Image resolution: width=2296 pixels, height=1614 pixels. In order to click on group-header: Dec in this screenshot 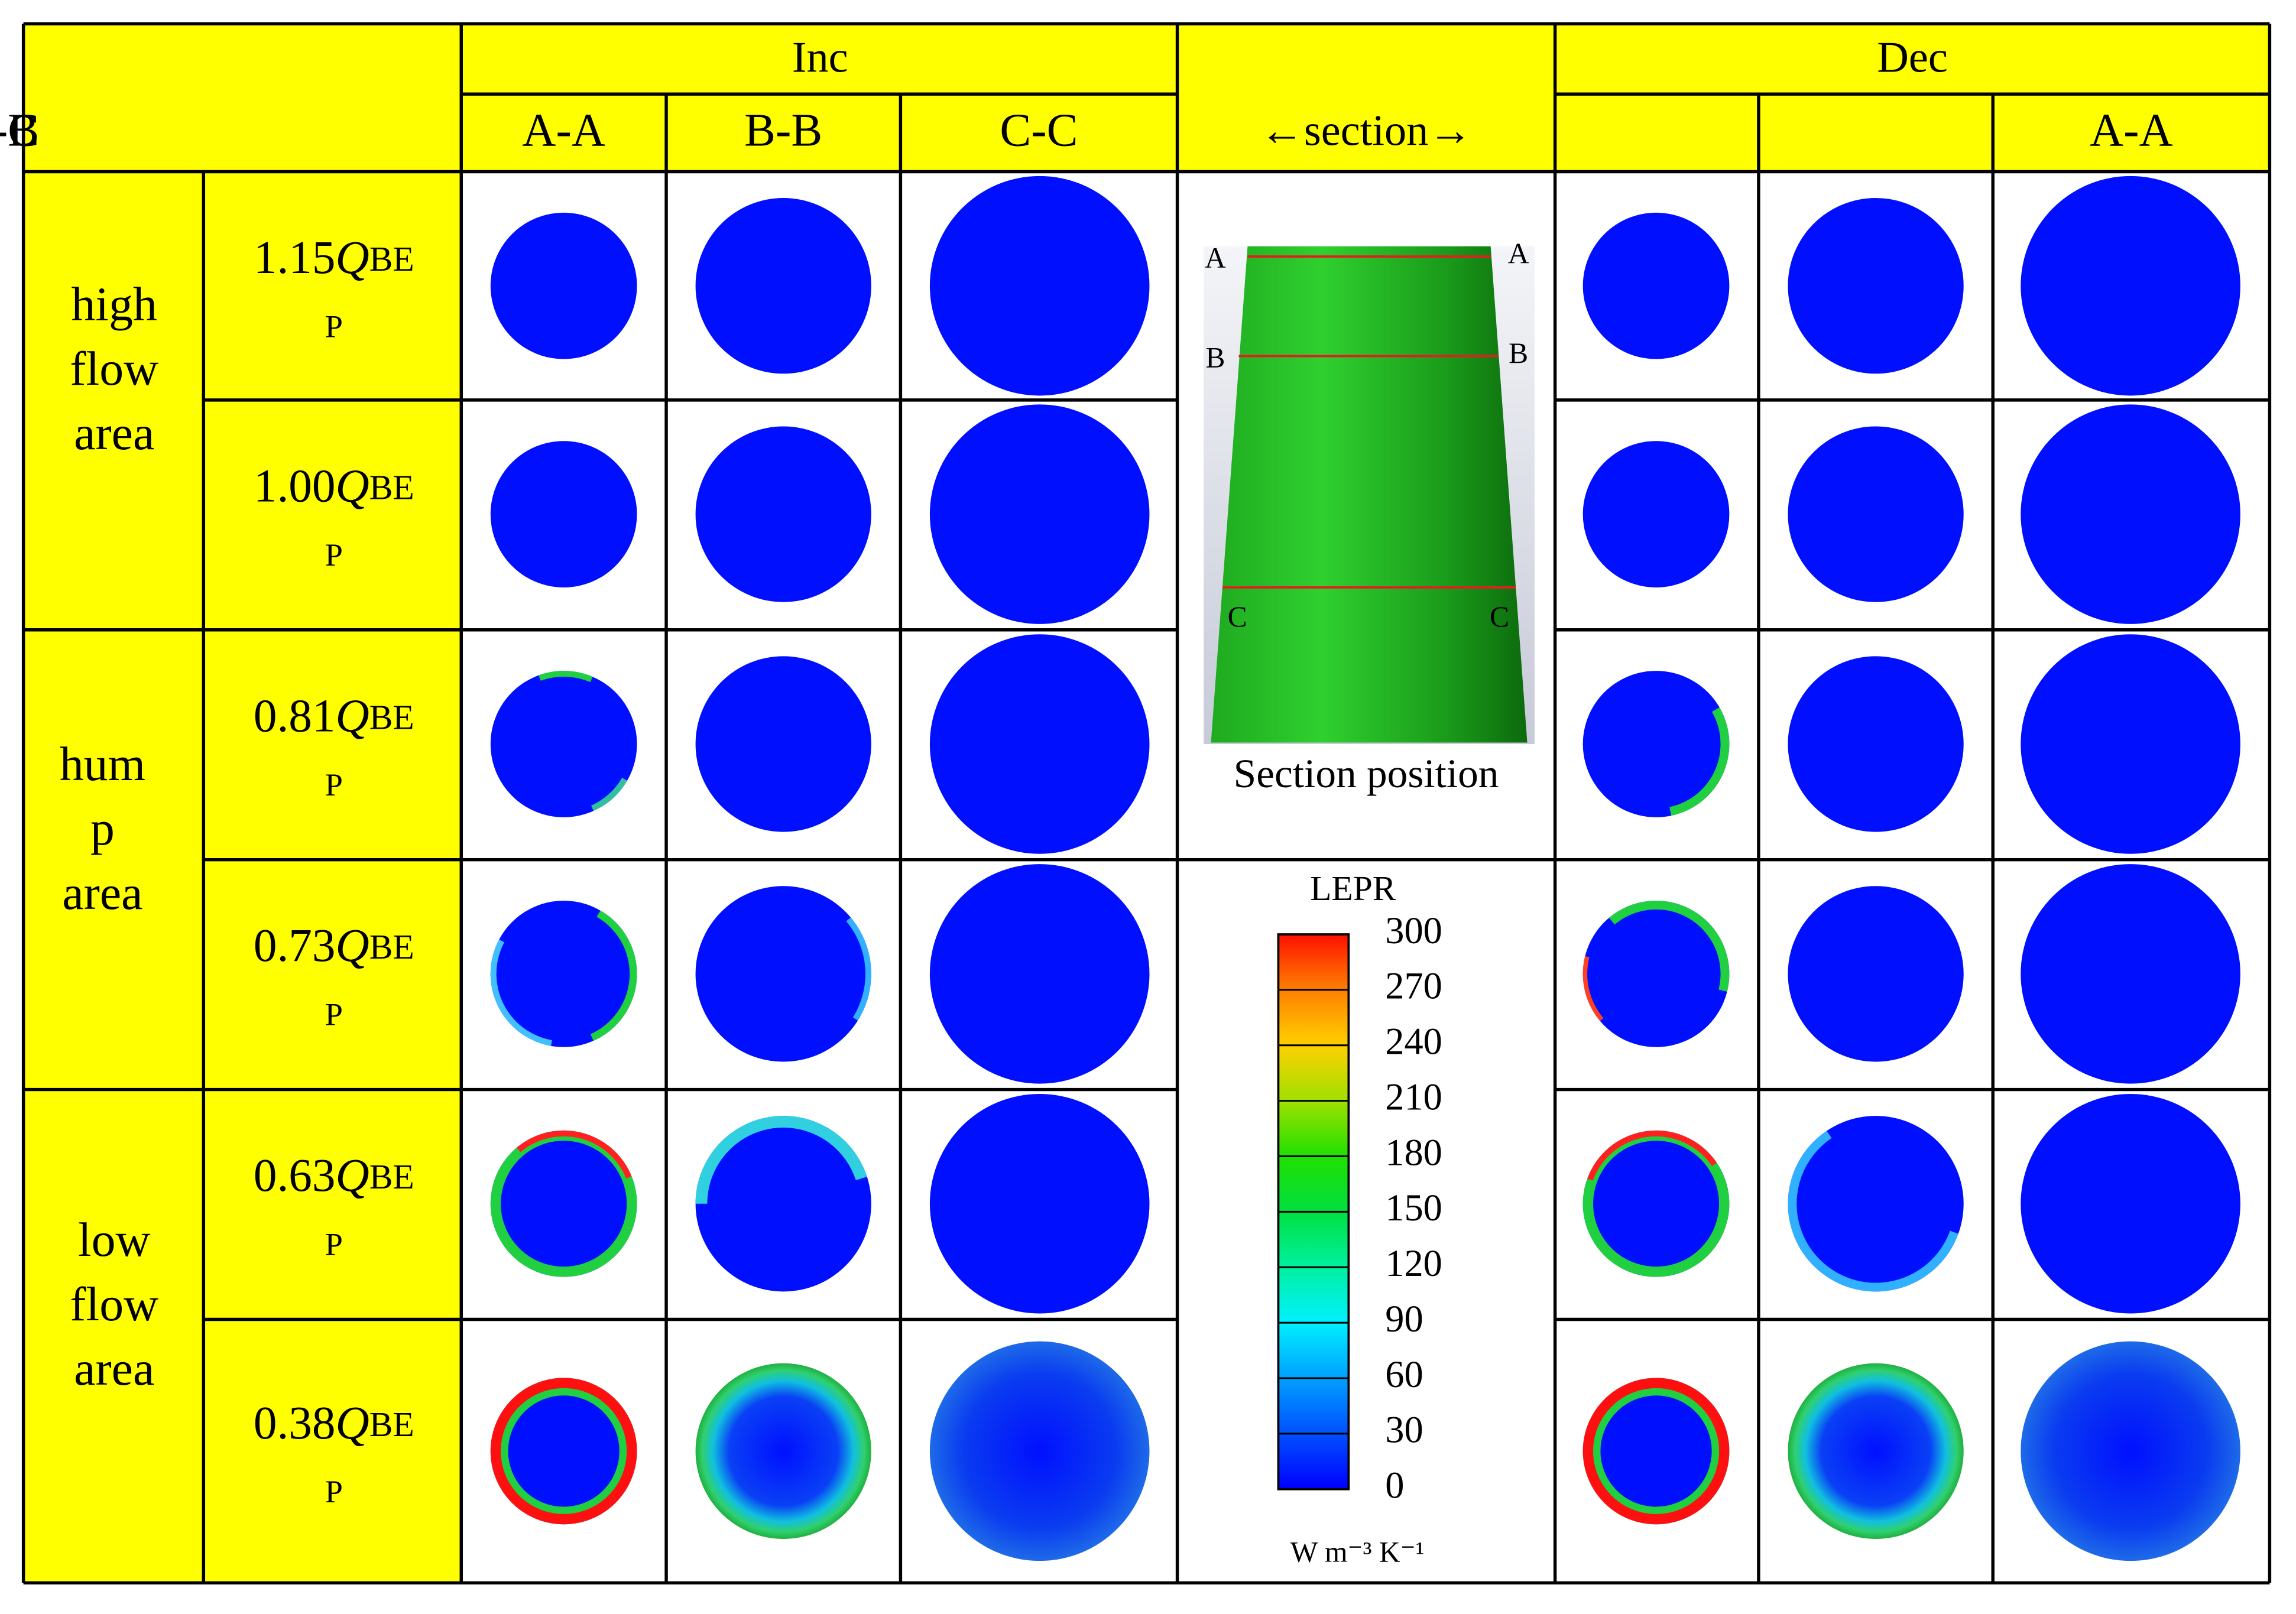, I will do `click(1912, 58)`.